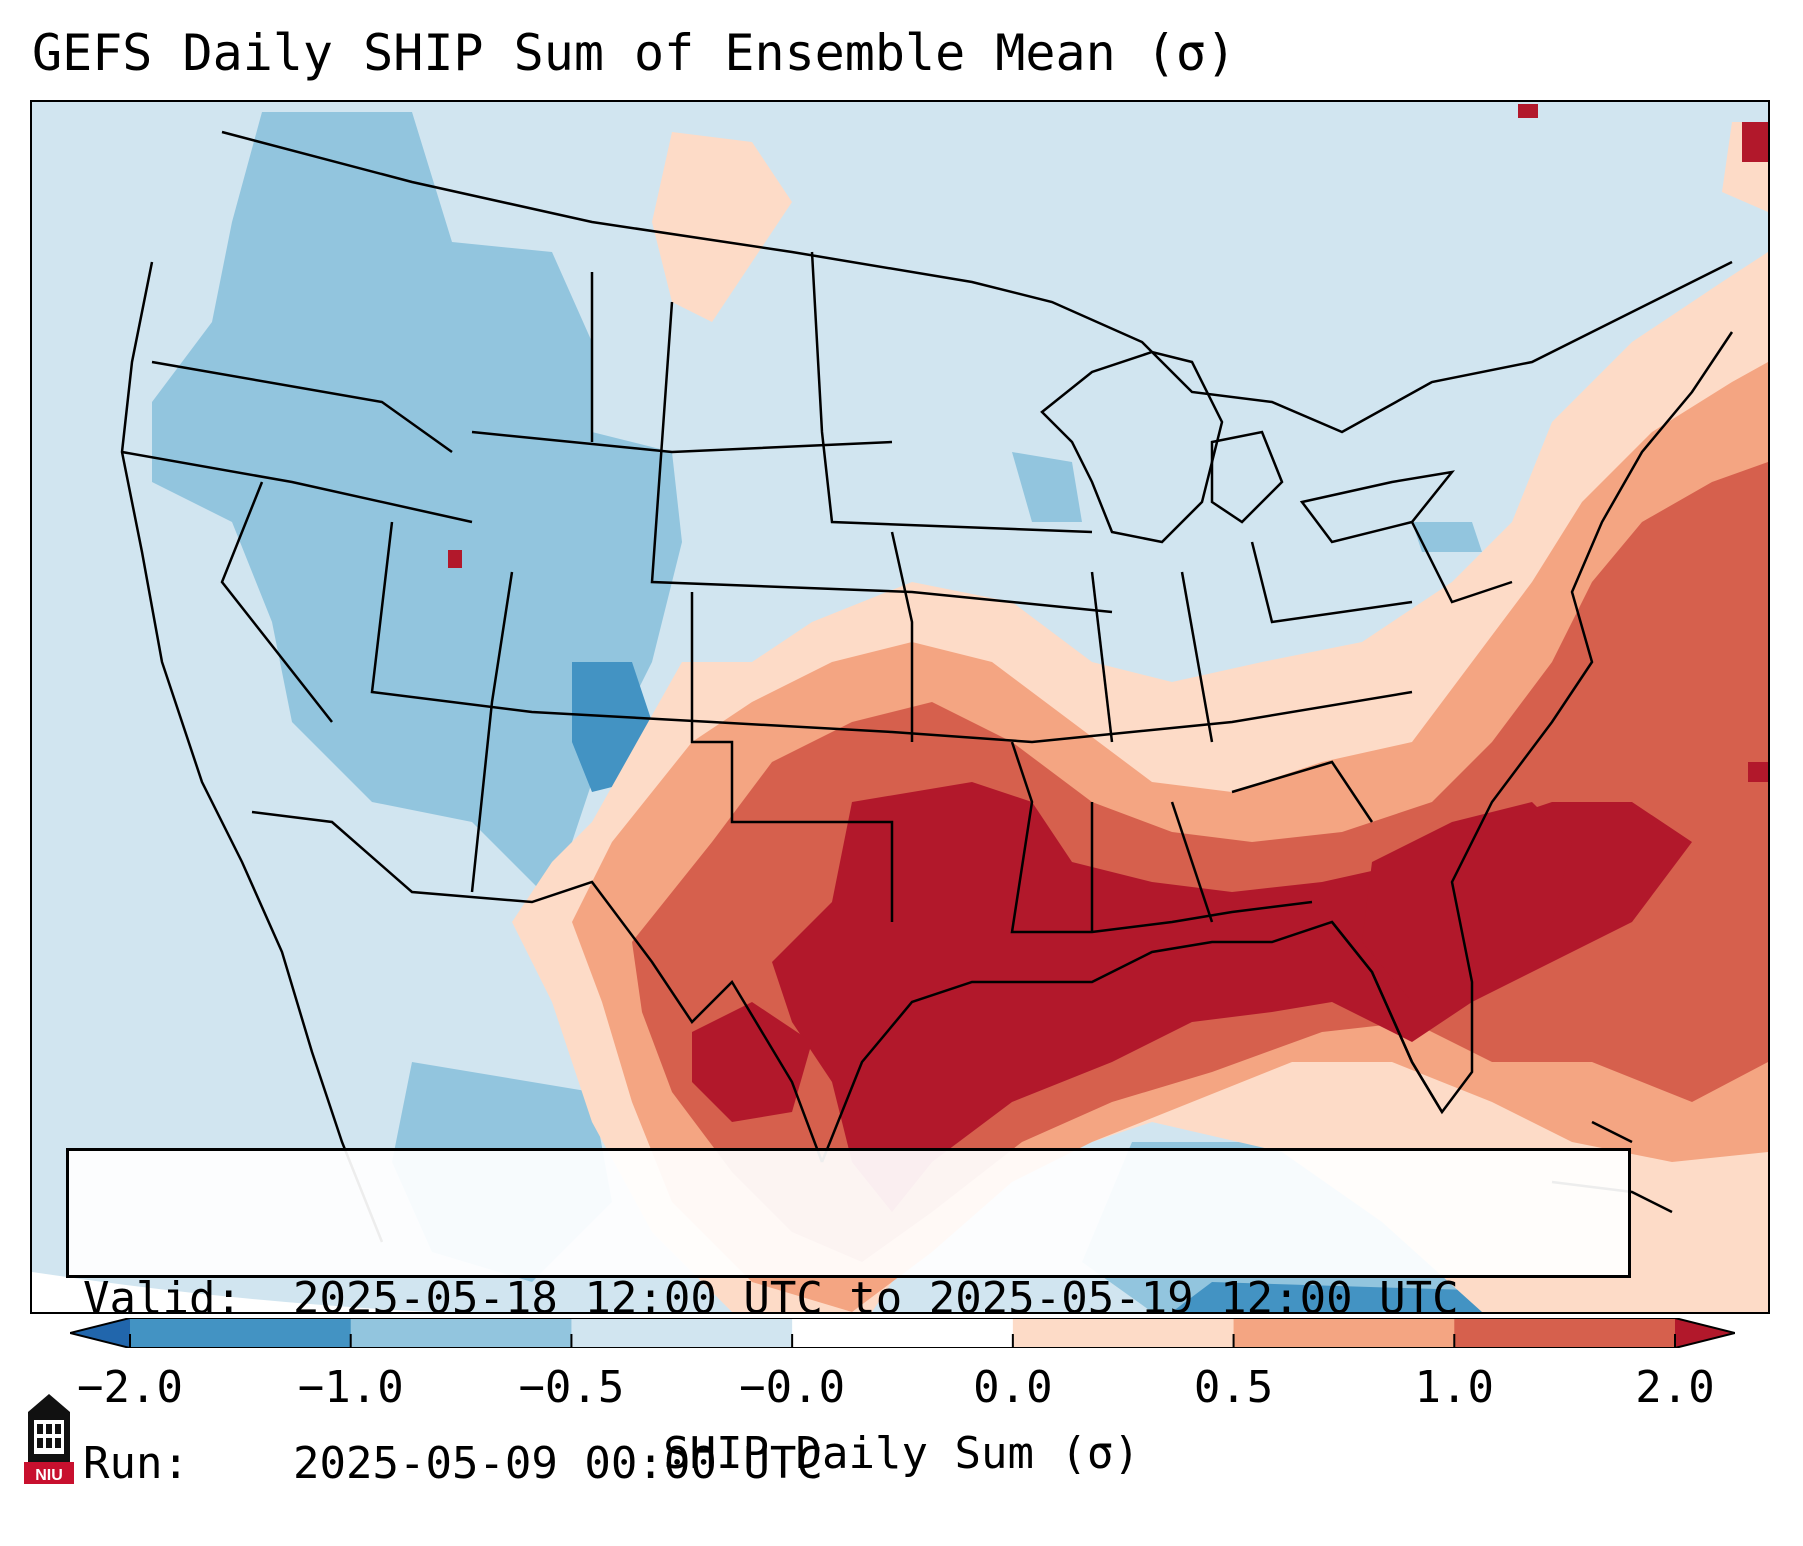 The height and width of the screenshot is (1546, 1803). What do you see at coordinates (901, 1453) in the screenshot?
I see `colorbar-label: SHIP Daily Sum (σ)` at bounding box center [901, 1453].